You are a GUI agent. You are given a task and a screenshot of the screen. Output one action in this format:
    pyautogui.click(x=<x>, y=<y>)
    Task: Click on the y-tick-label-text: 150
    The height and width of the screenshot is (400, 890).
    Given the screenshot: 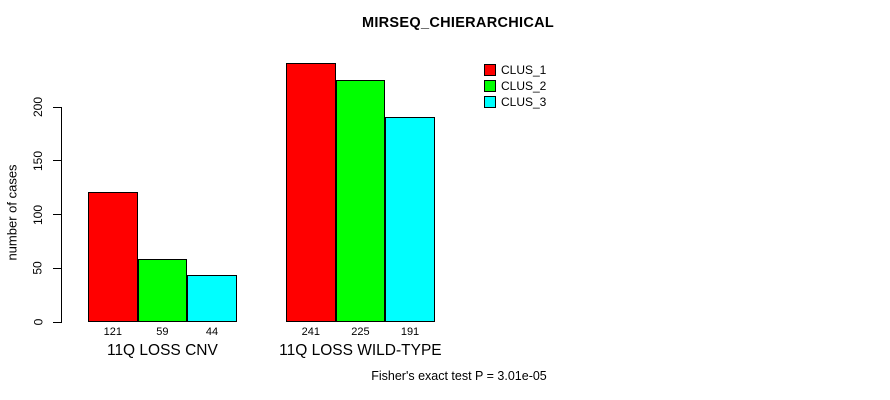 What is the action you would take?
    pyautogui.click(x=38, y=160)
    